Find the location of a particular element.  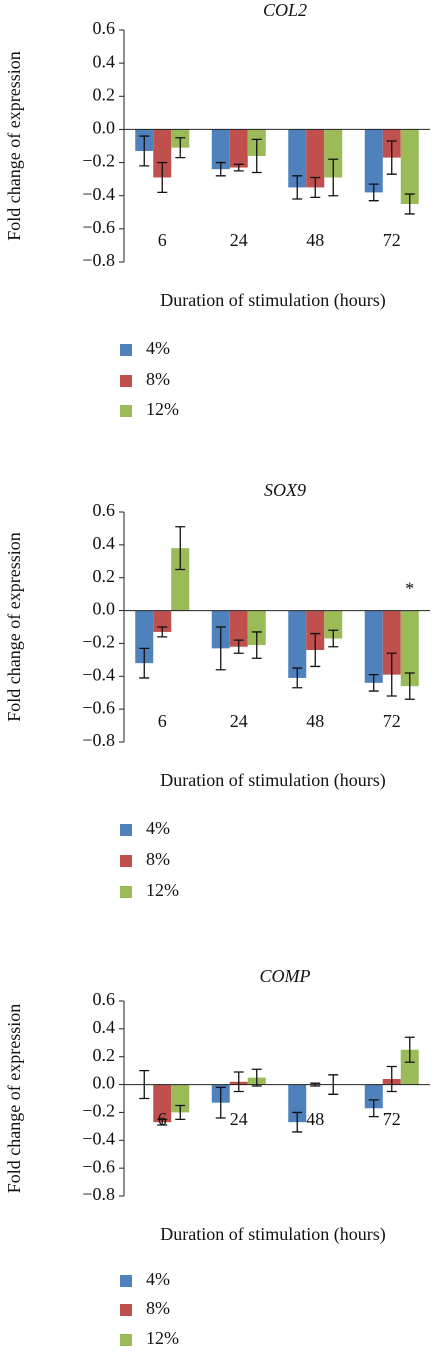

annotation: * is located at coordinates (409, 589).